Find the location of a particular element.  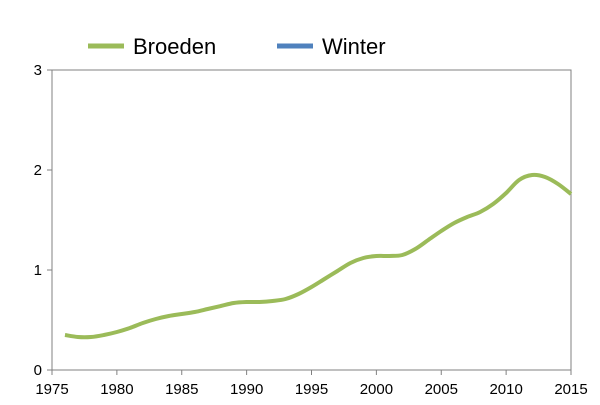

legend-label: Winter is located at coordinates (354, 46).